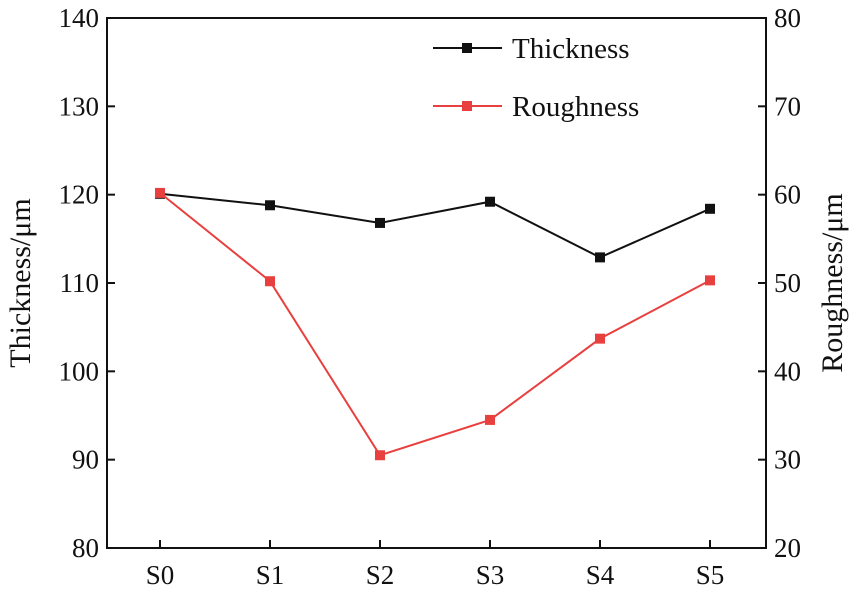 The image size is (862, 596). What do you see at coordinates (160, 192) in the screenshot?
I see `roughness-point-s0` at bounding box center [160, 192].